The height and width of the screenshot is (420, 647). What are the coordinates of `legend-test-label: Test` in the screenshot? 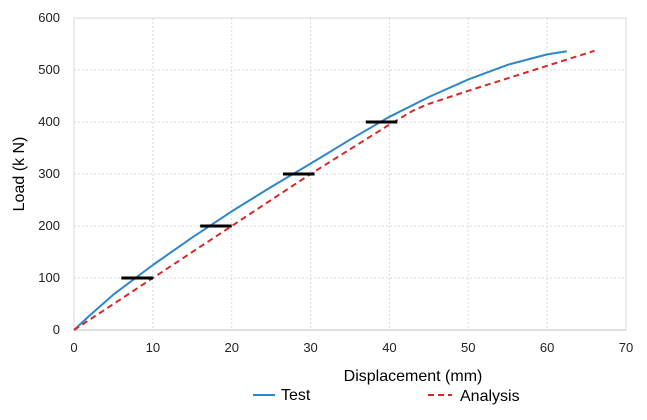 It's located at (296, 395).